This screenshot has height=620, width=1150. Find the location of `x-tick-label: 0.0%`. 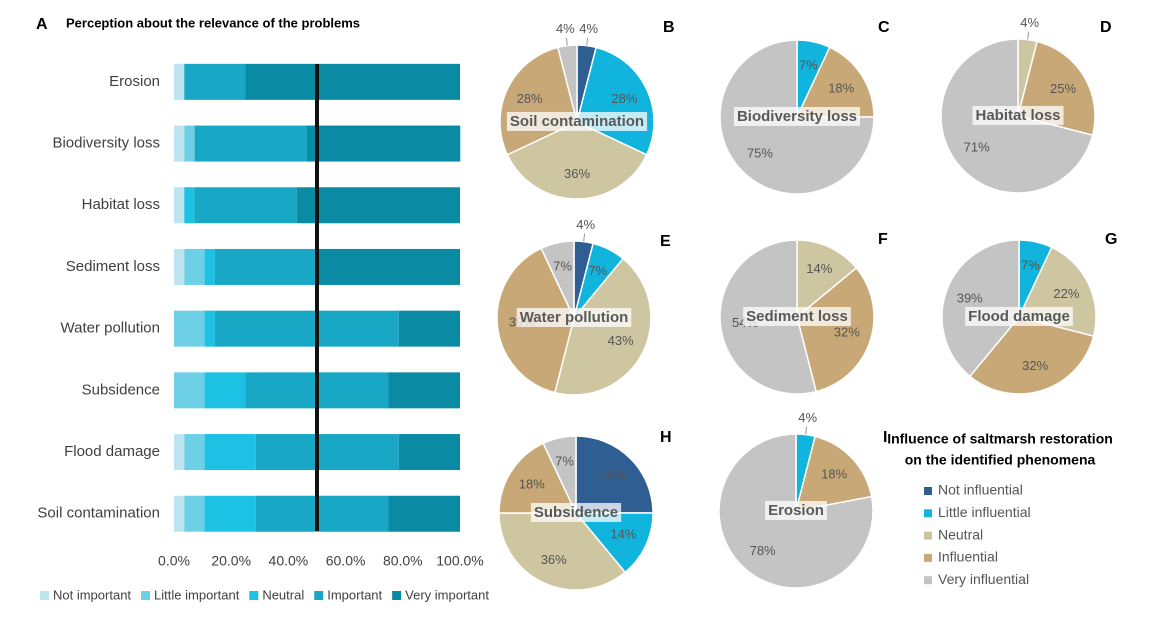

x-tick-label: 0.0% is located at coordinates (174, 561).